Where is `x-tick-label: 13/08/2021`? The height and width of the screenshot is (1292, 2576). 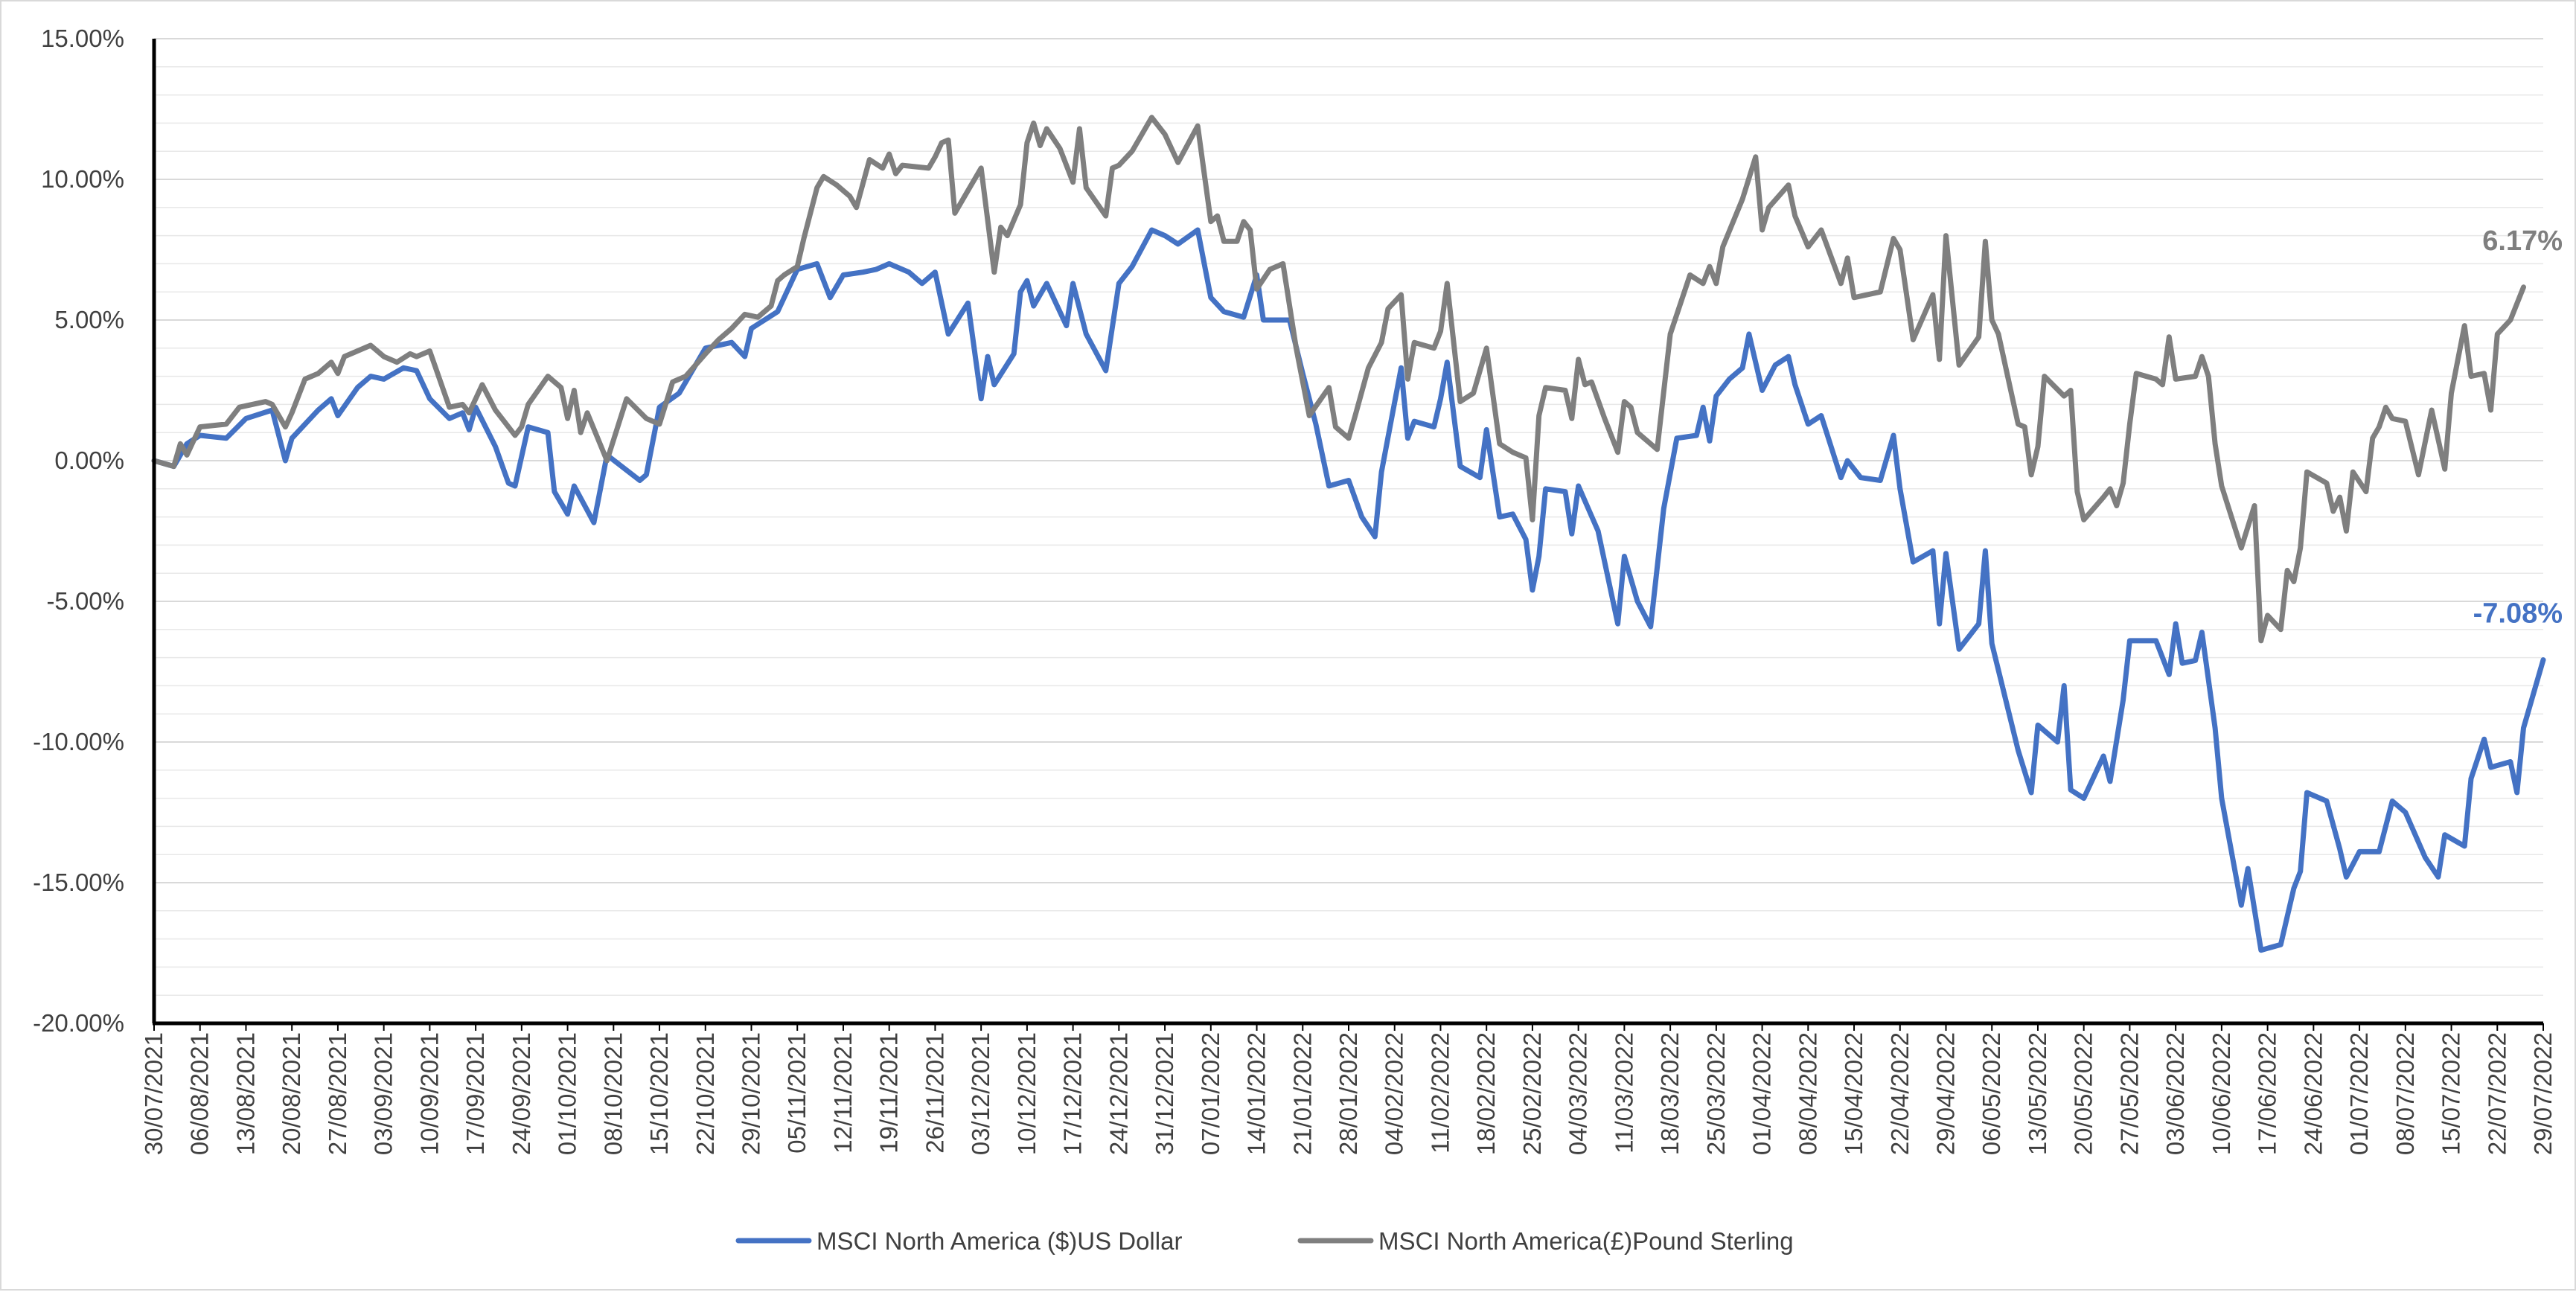
x-tick-label: 13/08/2021 is located at coordinates (245, 1093).